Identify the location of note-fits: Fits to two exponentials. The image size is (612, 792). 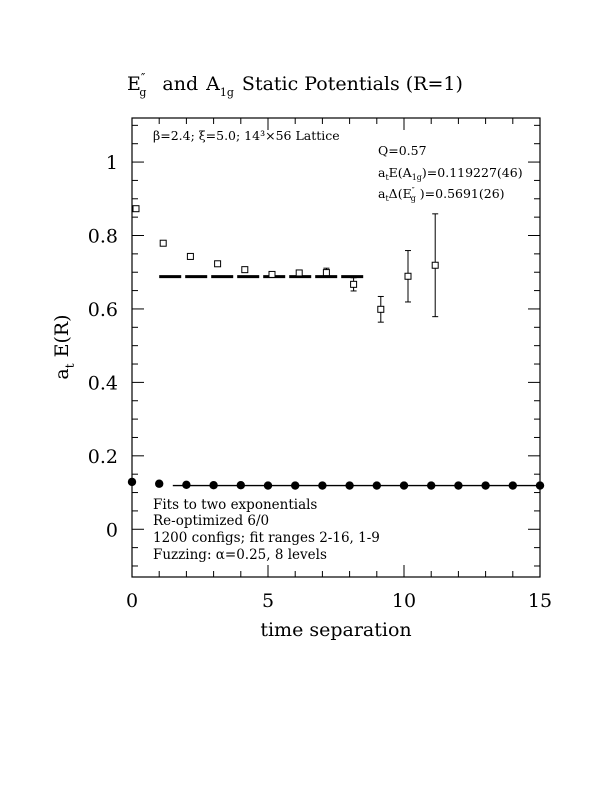
(235, 505).